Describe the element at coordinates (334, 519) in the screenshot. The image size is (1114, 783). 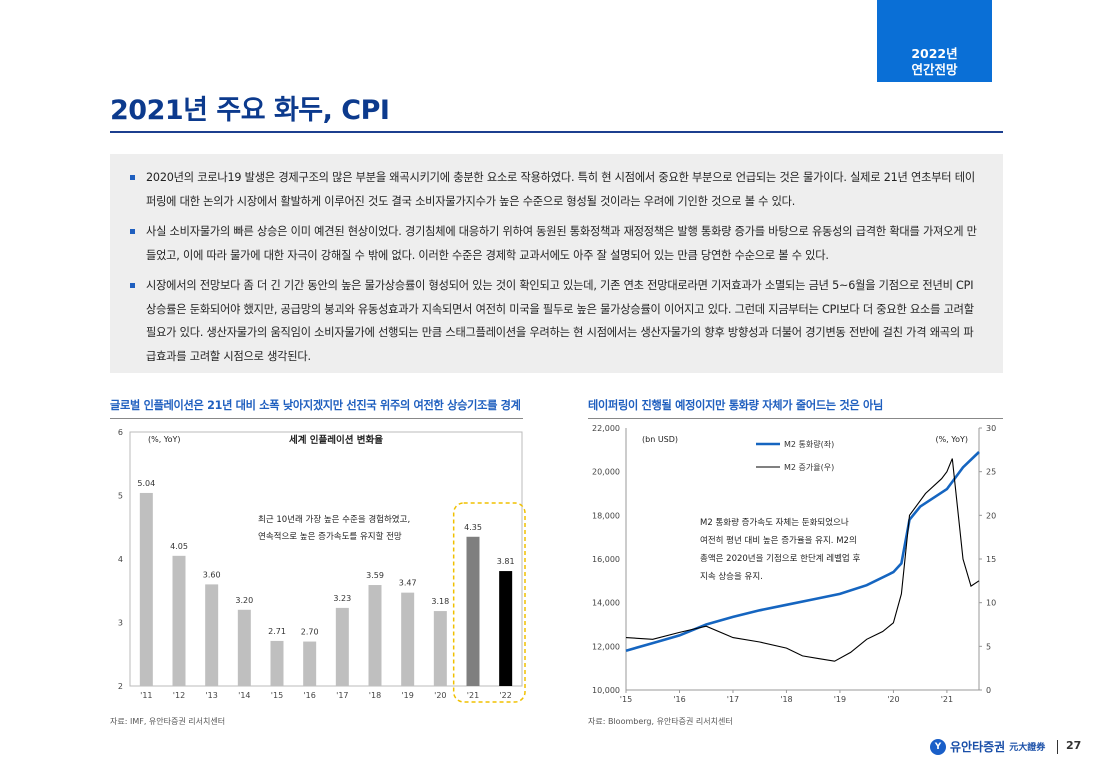
I see `annotation-text: 최근 10년래 가장 높은 수준을 경험하였고,` at that location.